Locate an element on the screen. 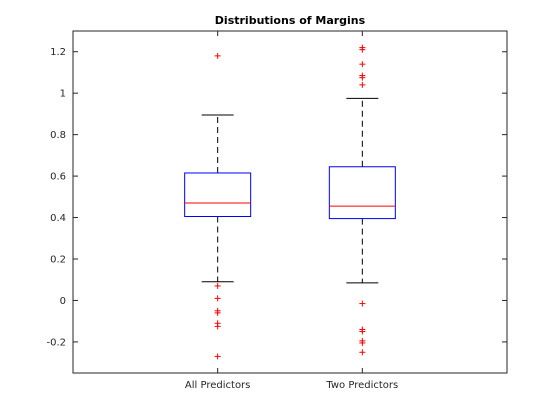  y-tick-label: -0.2 is located at coordinates (56, 342).